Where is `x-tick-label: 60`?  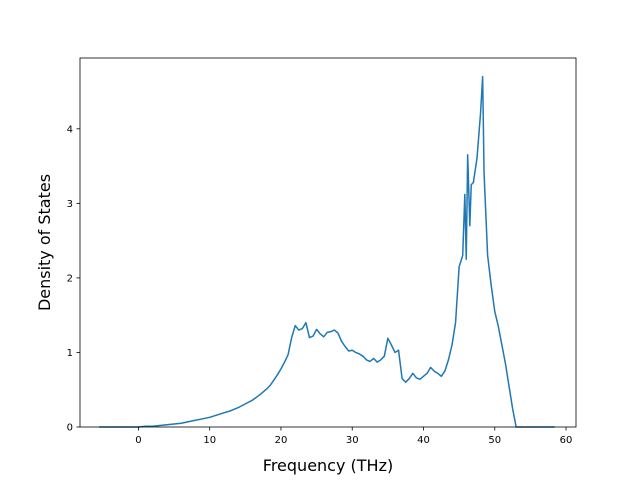
x-tick-label: 60 is located at coordinates (566, 440).